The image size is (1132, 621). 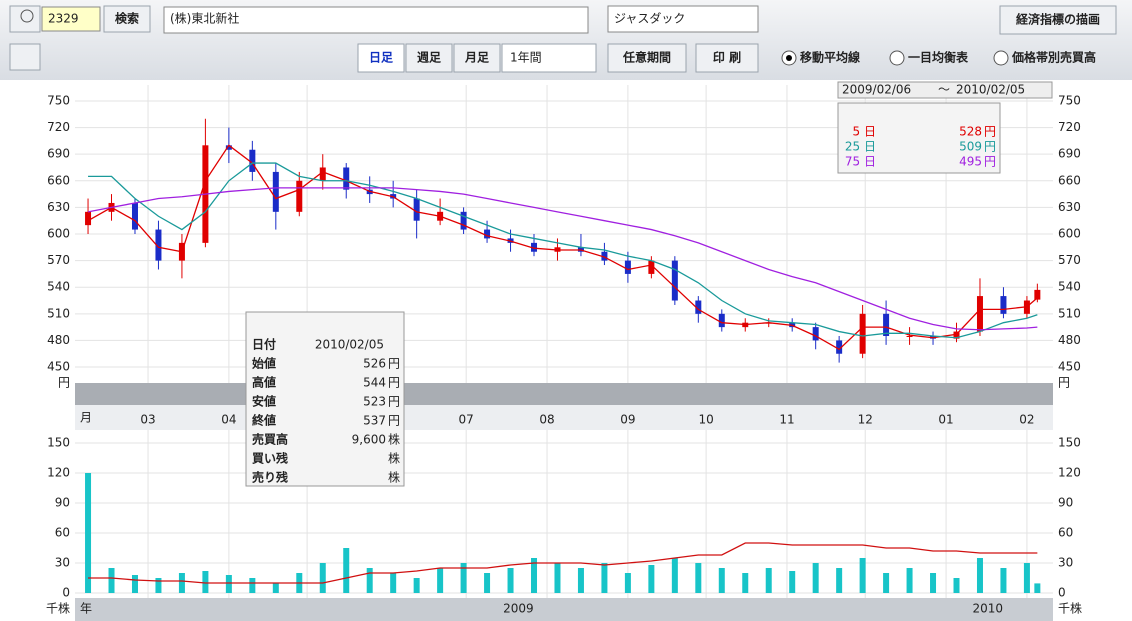 I want to click on indicator-button, so click(x=1058, y=20).